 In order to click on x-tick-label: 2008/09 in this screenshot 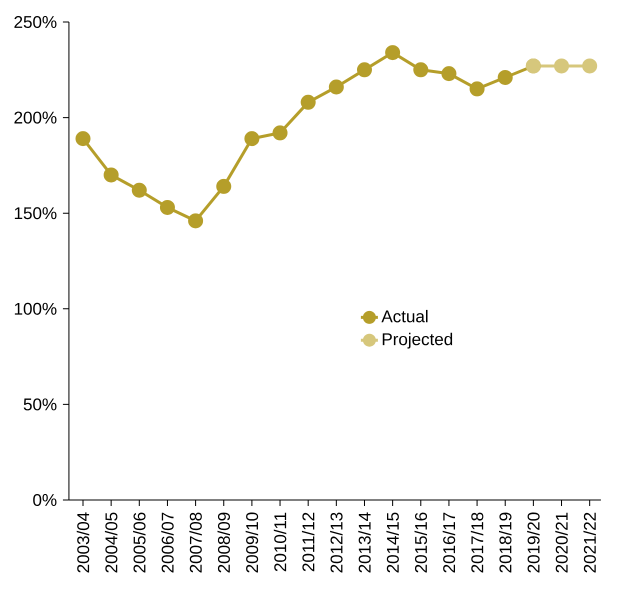, I will do `click(224, 542)`.